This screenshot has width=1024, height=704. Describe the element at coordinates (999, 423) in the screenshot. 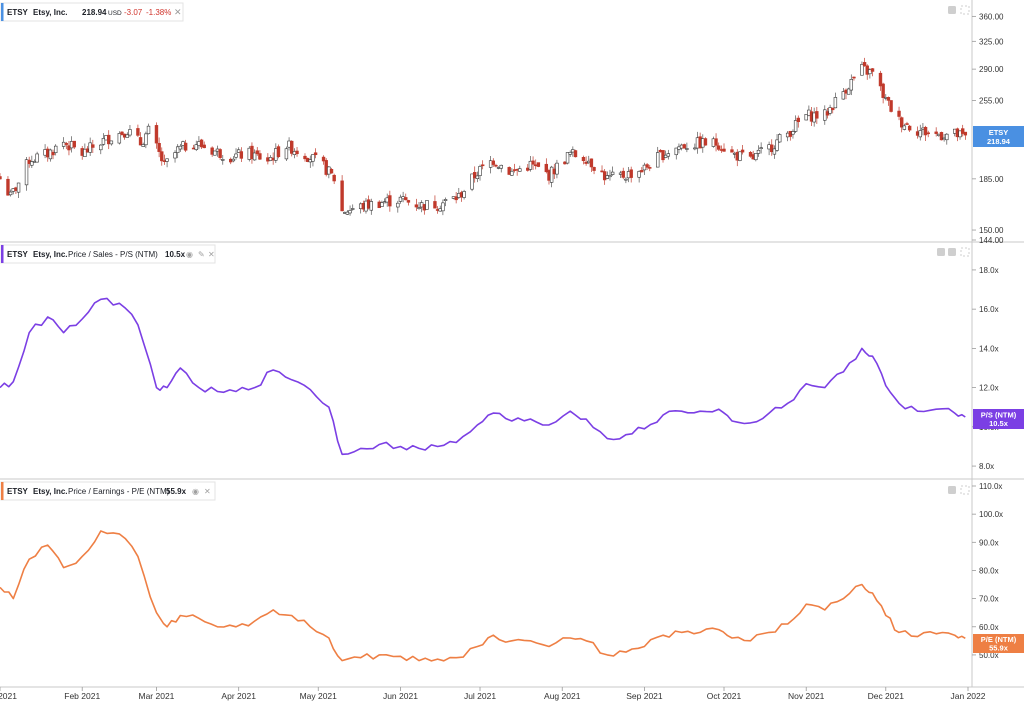

I see `badge-value: 10.5x` at that location.